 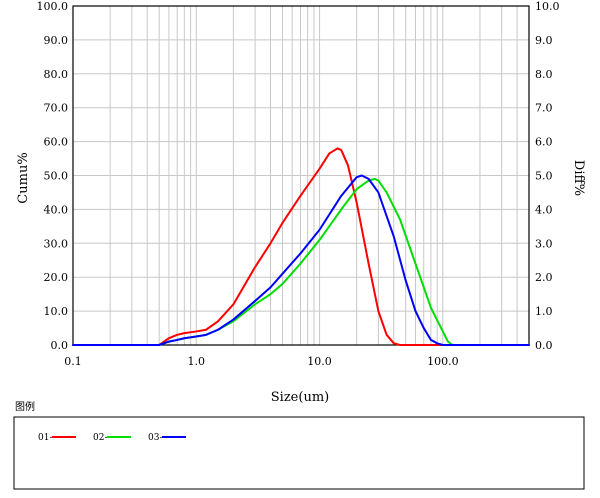 I want to click on y-tick-left-label: 60.0, so click(x=56, y=142).